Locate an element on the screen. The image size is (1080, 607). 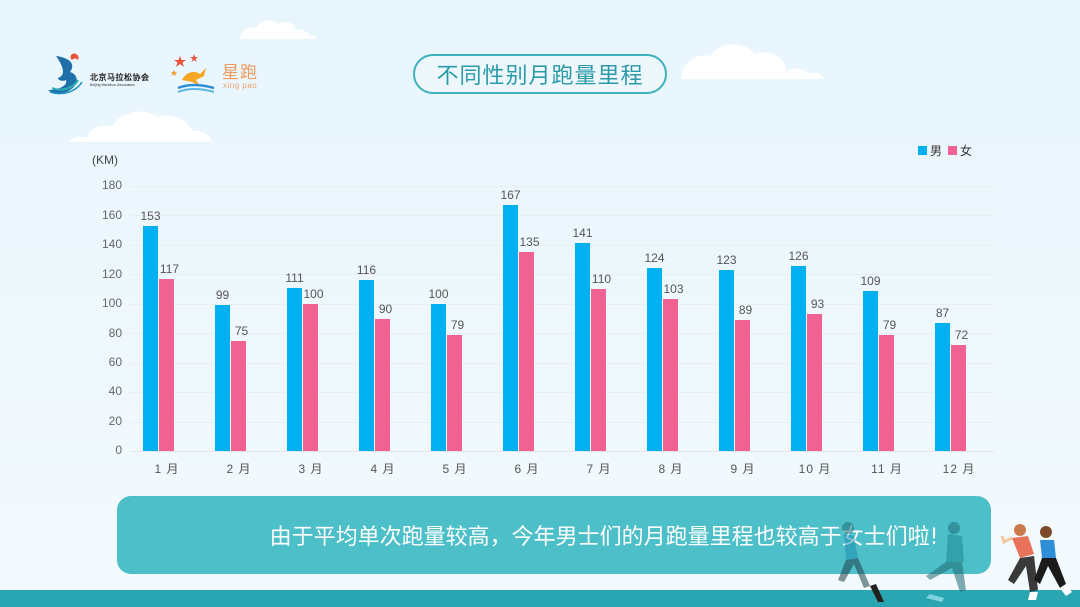
value-label-female: 103 is located at coordinates (673, 289).